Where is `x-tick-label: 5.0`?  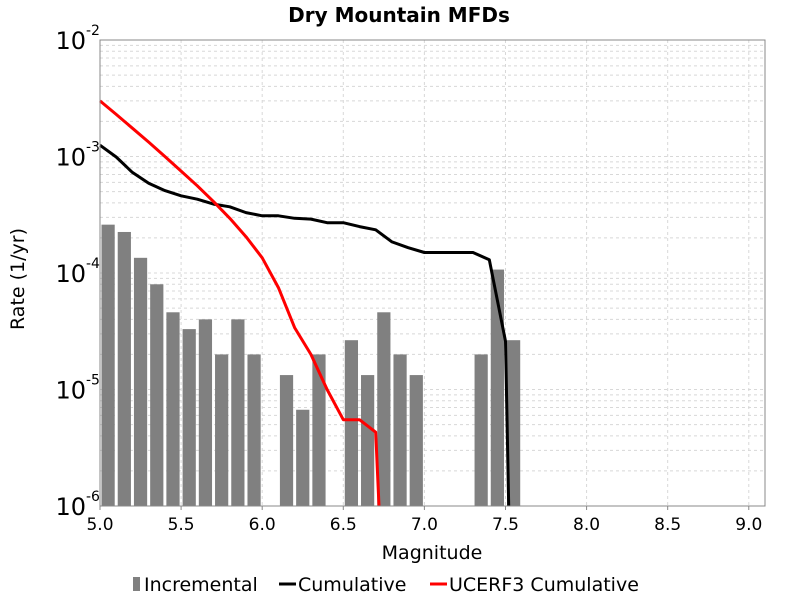
x-tick-label: 5.0 is located at coordinates (99, 525).